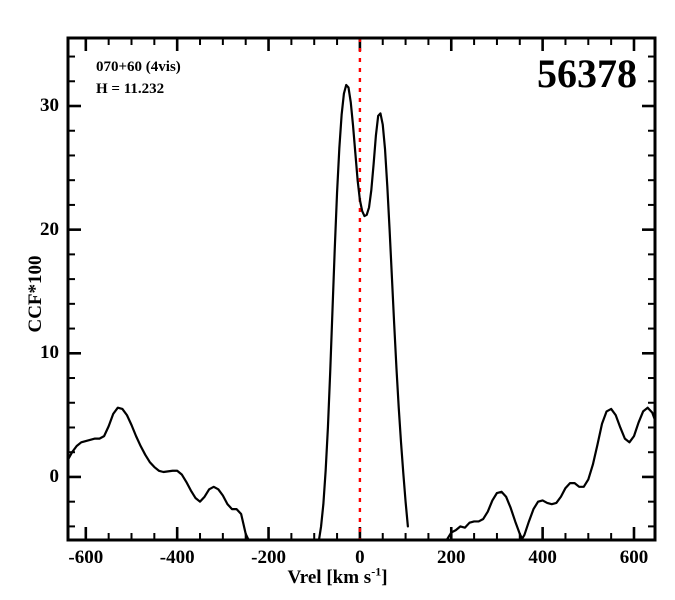 This screenshot has height=600, width=675. Describe the element at coordinates (634, 557) in the screenshot. I see `x-tick-label: 600` at that location.